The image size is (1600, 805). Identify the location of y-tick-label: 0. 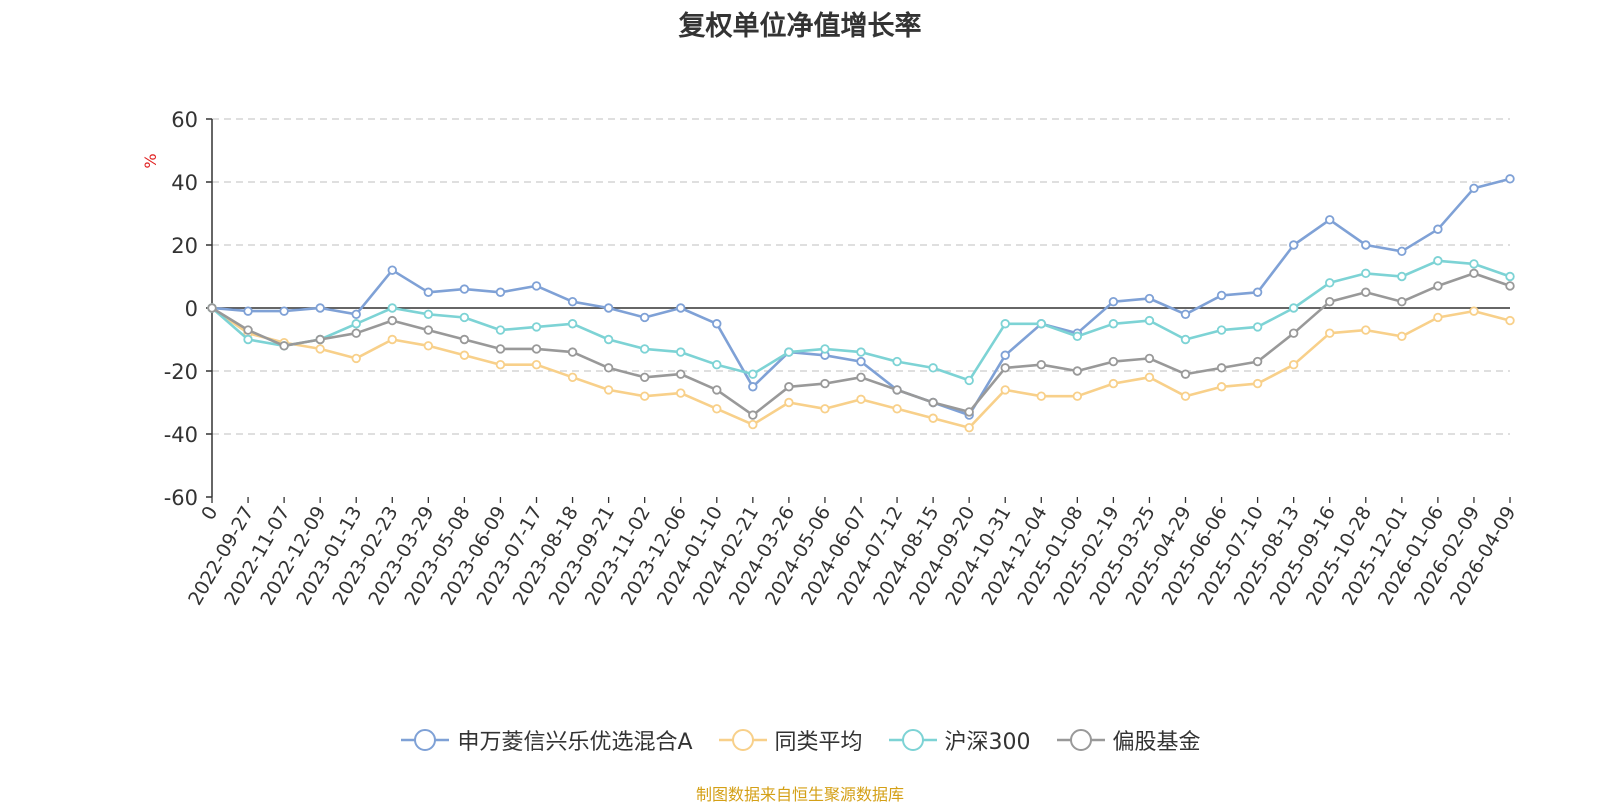
(191, 309).